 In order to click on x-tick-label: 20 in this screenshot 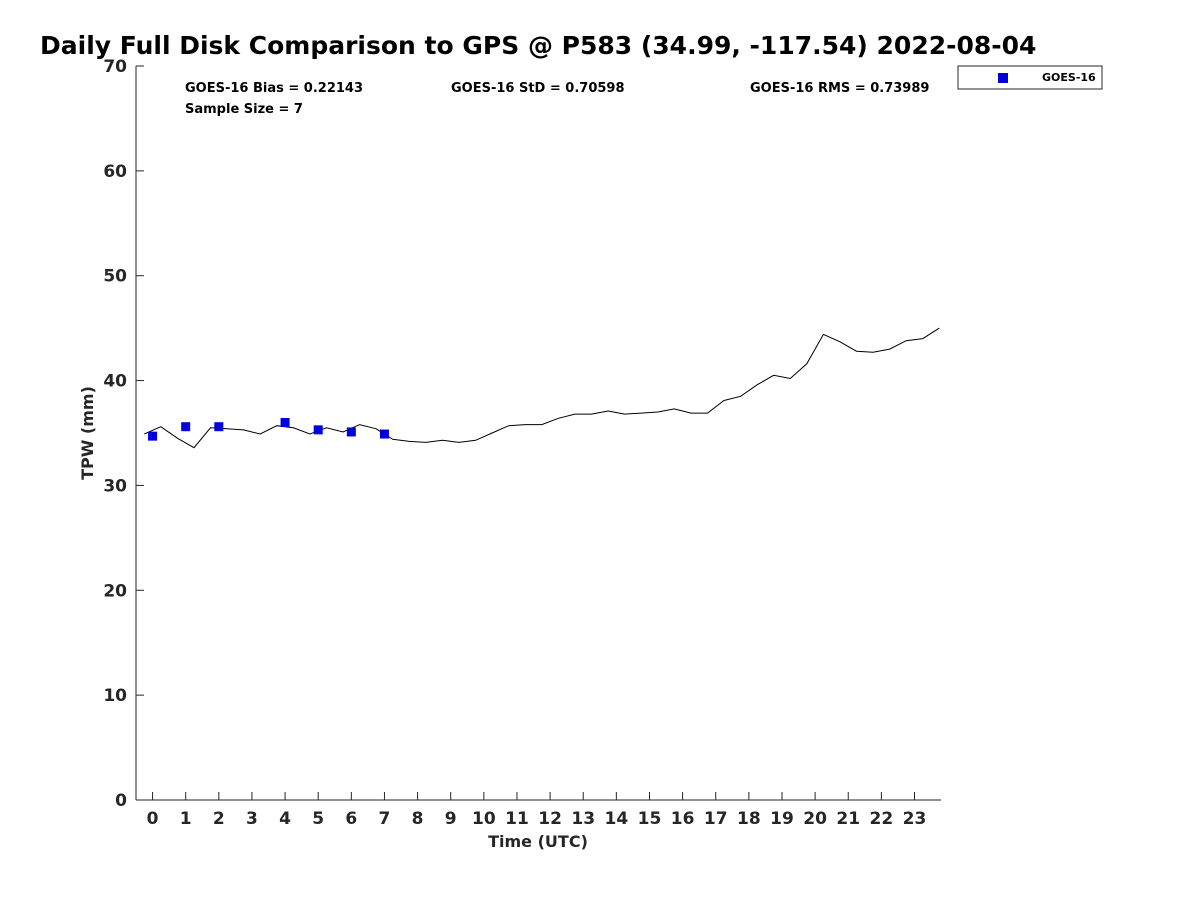, I will do `click(815, 819)`.